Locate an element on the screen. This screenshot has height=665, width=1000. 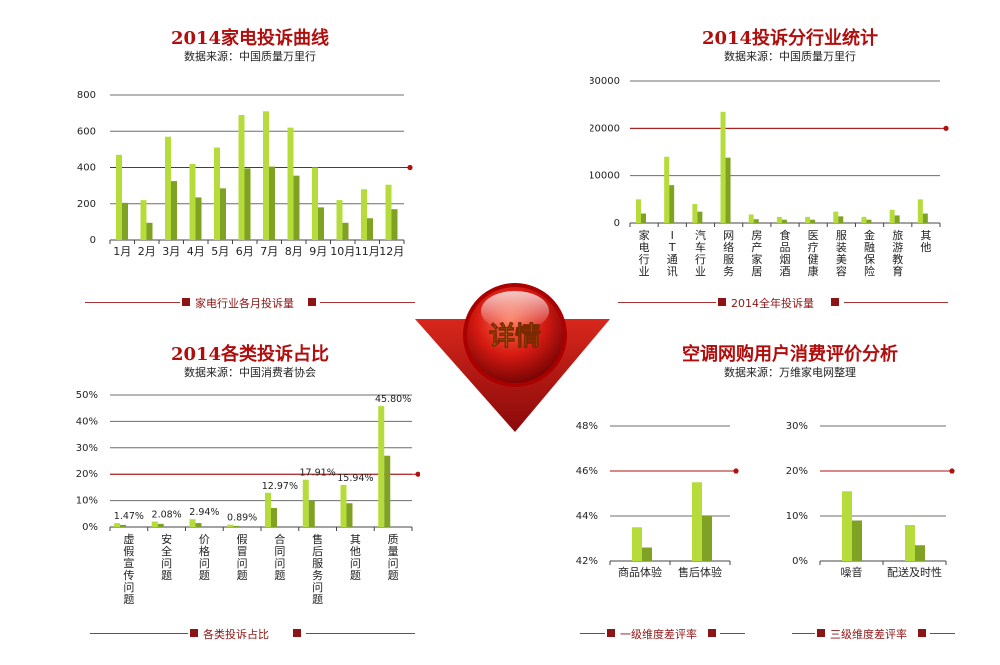
x-tick-label: 3月 is located at coordinates (171, 251).